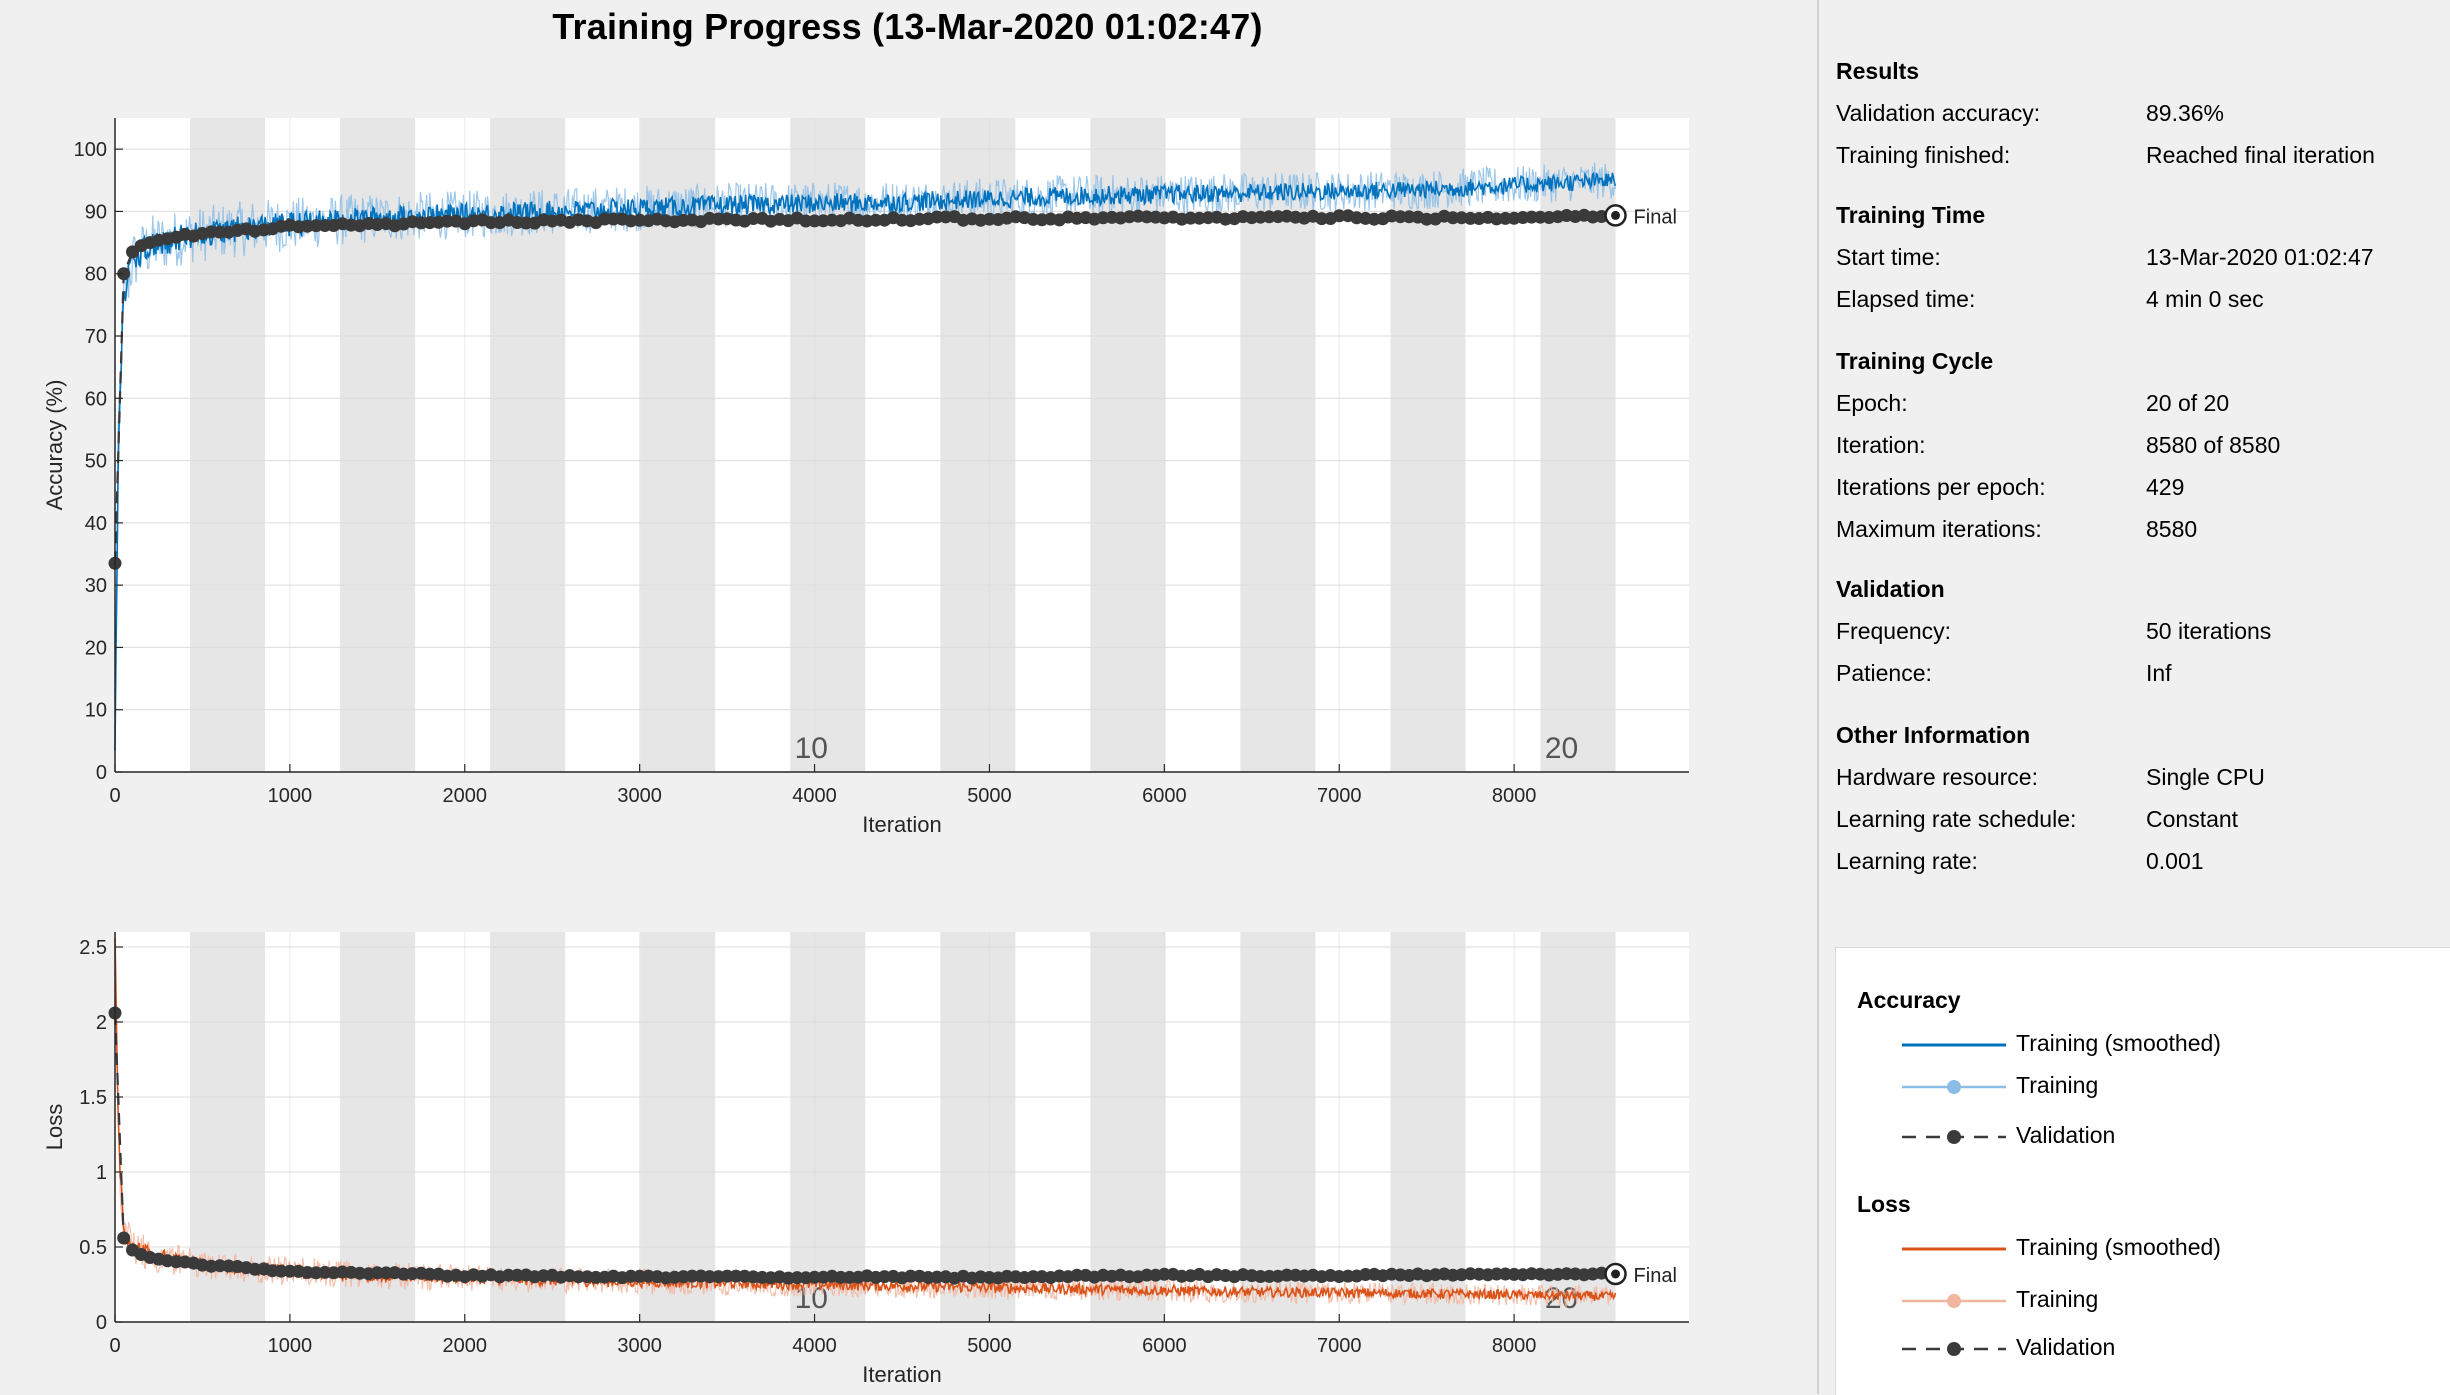  What do you see at coordinates (1937, 777) in the screenshot?
I see `info-label: Hardware resource:` at bounding box center [1937, 777].